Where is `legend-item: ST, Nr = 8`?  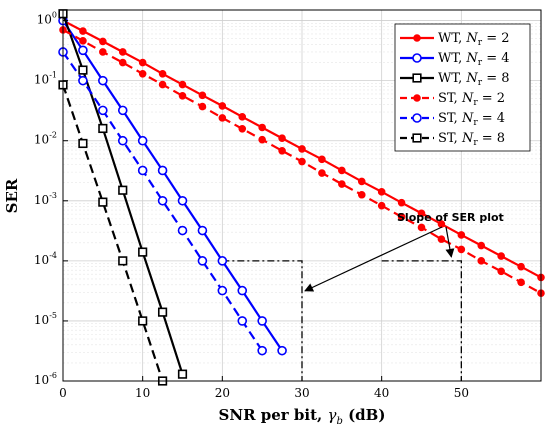
legend-item: ST, Nr = 8 is located at coordinates (452, 139).